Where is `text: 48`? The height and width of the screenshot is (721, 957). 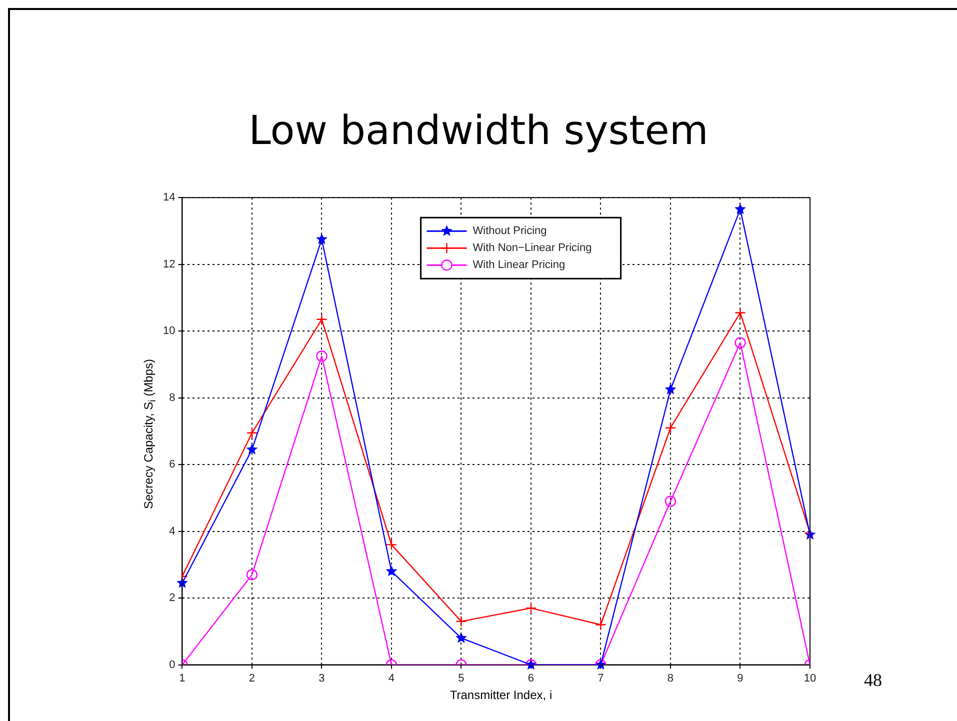 text: 48 is located at coordinates (873, 680).